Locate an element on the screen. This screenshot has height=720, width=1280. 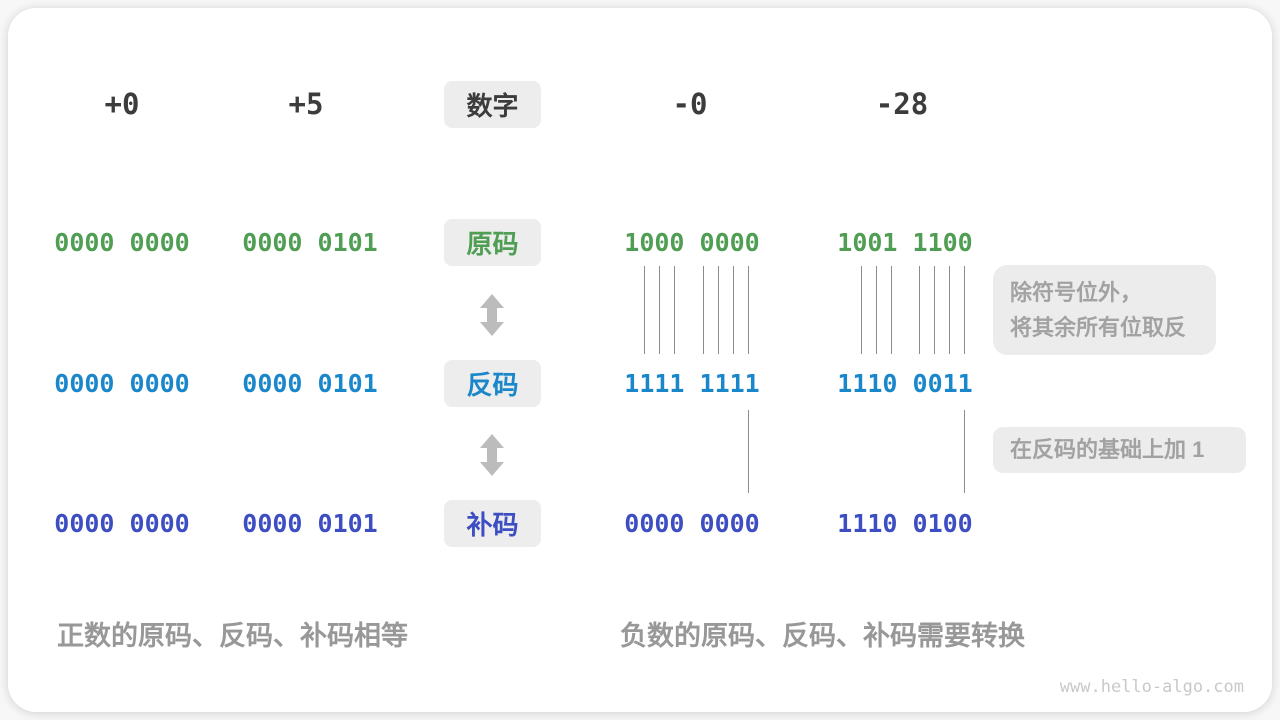
add-one-line-neg0 is located at coordinates (748, 451).